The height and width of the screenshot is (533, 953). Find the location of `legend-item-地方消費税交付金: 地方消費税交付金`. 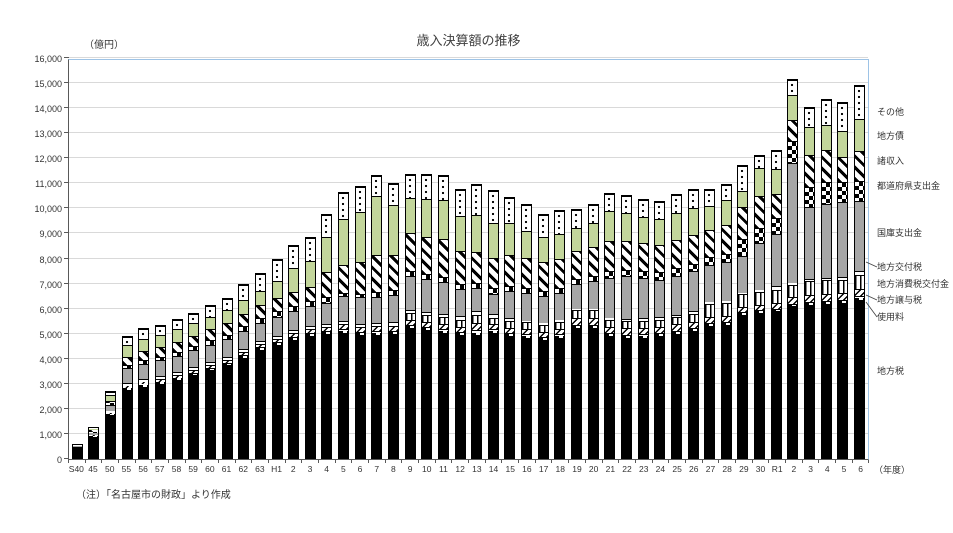

legend-item-地方消費税交付金: 地方消費税交付金 is located at coordinates (913, 284).